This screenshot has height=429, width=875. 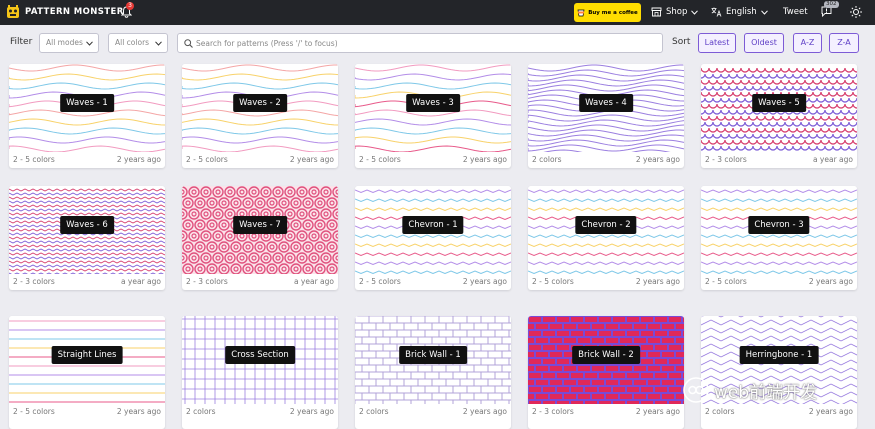 I want to click on sort-oldest-button: Oldest, so click(x=764, y=43).